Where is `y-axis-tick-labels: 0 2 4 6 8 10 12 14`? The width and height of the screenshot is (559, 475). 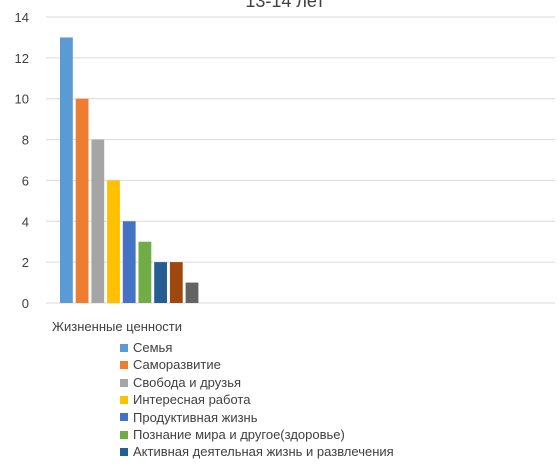
y-axis-tick-labels: 0 2 4 6 8 10 12 14 is located at coordinates (22, 160).